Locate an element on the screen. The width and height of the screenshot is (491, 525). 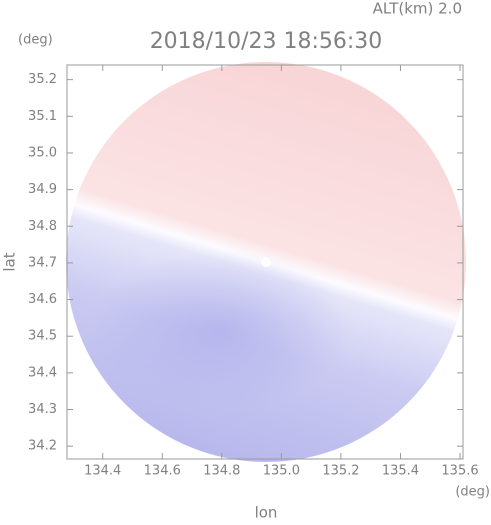
y-tick-label: 34.6 is located at coordinates (42, 299).